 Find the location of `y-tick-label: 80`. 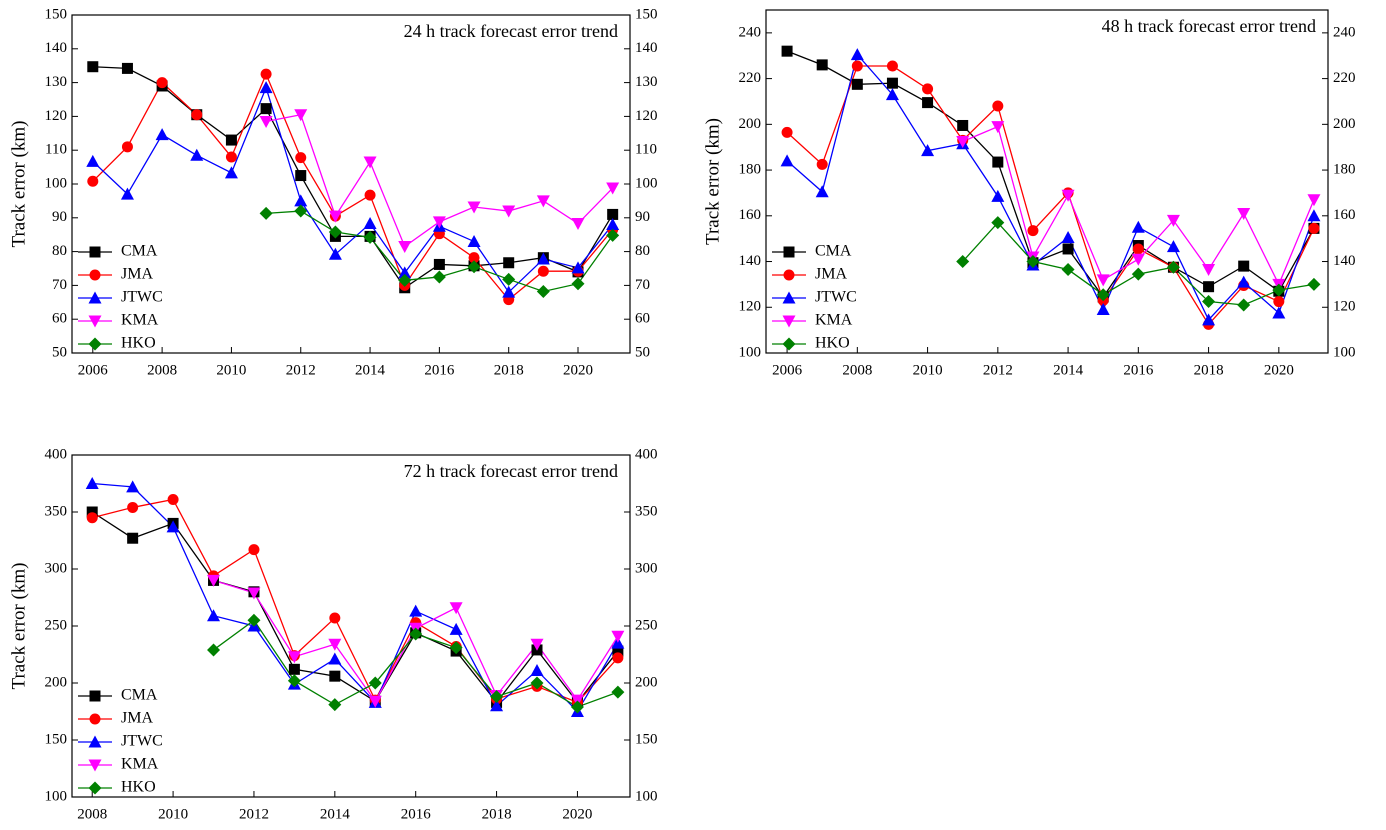

y-tick-label: 80 is located at coordinates (59, 251).